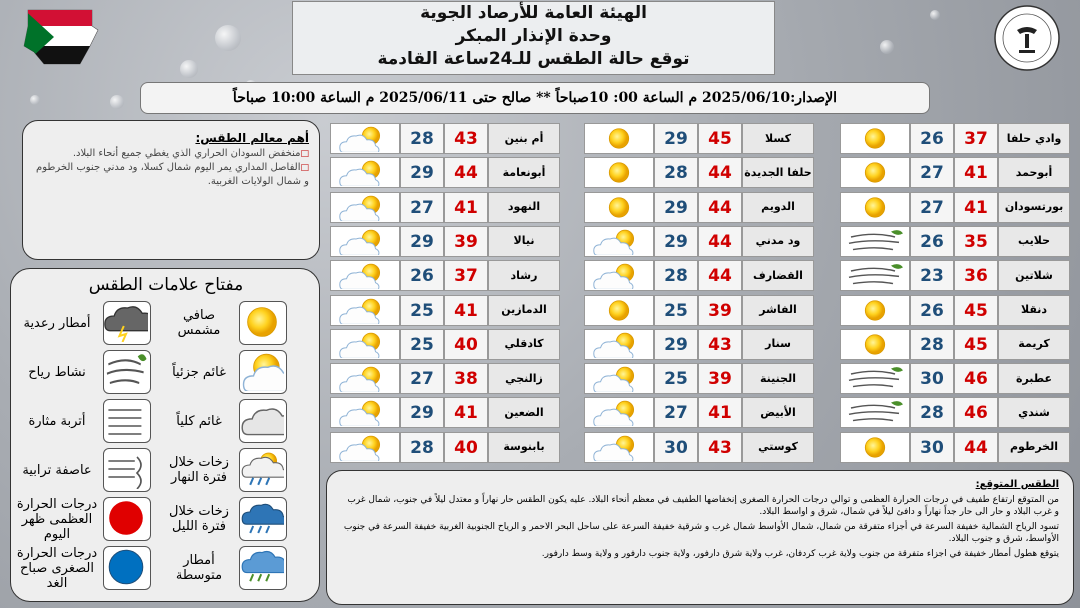 This screenshot has width=1080, height=608. Describe the element at coordinates (252, 138) in the screenshot. I see `features-heading: أهم معالم الطقس:` at that location.